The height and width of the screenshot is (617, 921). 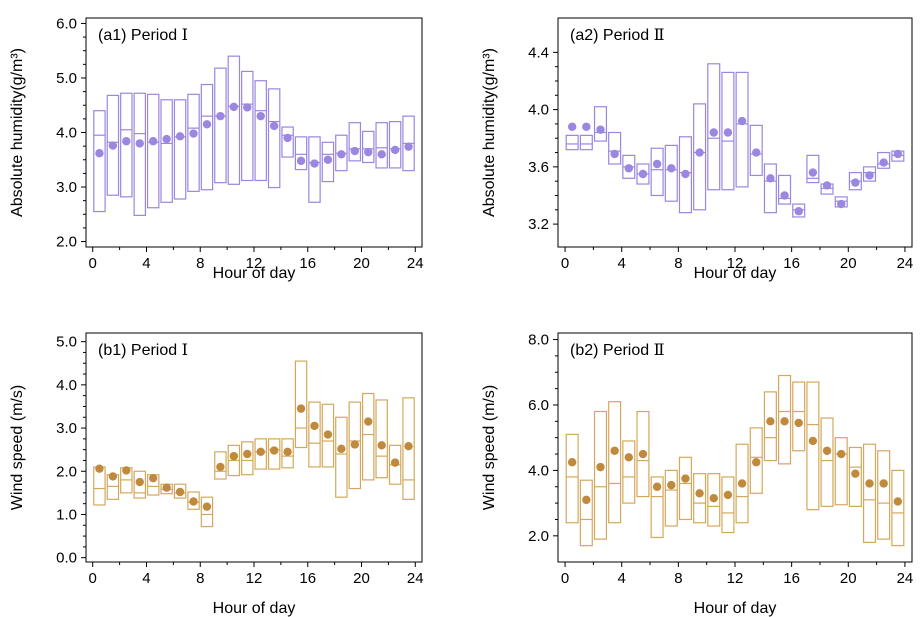 What do you see at coordinates (166, 487) in the screenshot?
I see `mean-marker-hour-5.5` at bounding box center [166, 487].